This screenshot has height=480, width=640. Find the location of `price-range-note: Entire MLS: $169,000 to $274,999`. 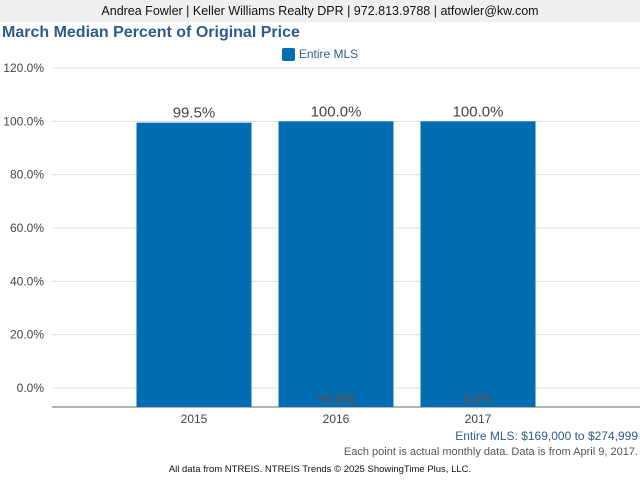

price-range-note: Entire MLS: $169,000 to $274,999 is located at coordinates (546, 436).